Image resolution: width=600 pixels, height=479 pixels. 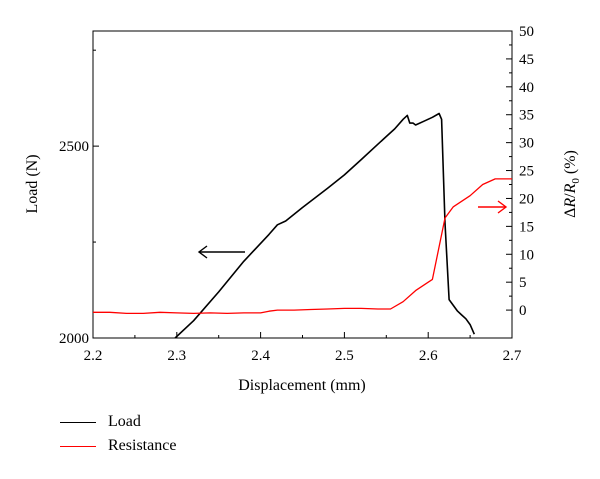 What do you see at coordinates (570, 188) in the screenshot?
I see `right-axis-title-r0: R` at bounding box center [570, 188].